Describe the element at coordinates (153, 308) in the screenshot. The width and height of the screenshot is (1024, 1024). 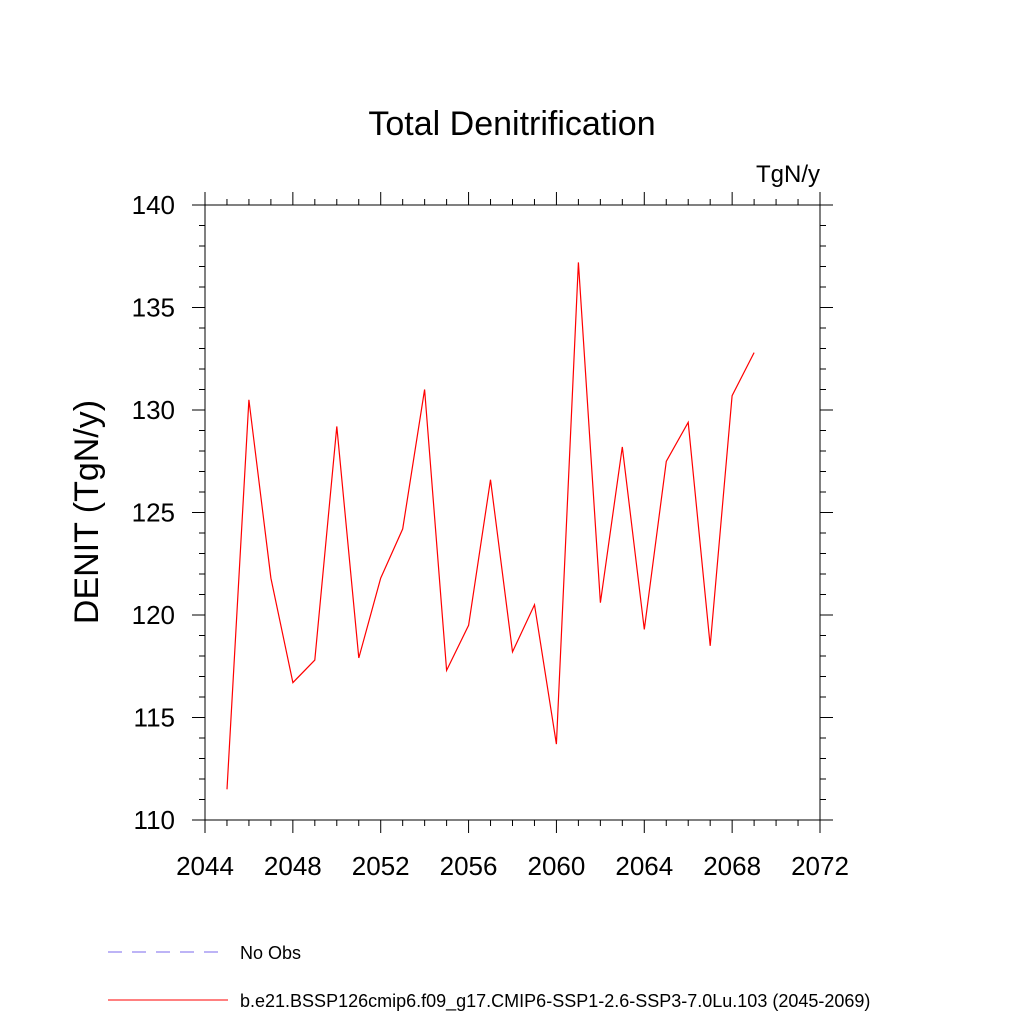
I see `y-tick-label: 135` at that location.